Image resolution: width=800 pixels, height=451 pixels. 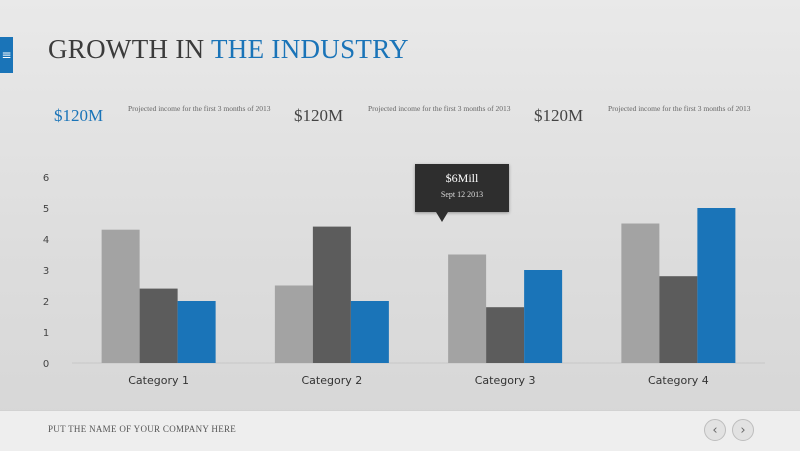 What do you see at coordinates (158, 380) in the screenshot?
I see `category-label: Category 1` at bounding box center [158, 380].